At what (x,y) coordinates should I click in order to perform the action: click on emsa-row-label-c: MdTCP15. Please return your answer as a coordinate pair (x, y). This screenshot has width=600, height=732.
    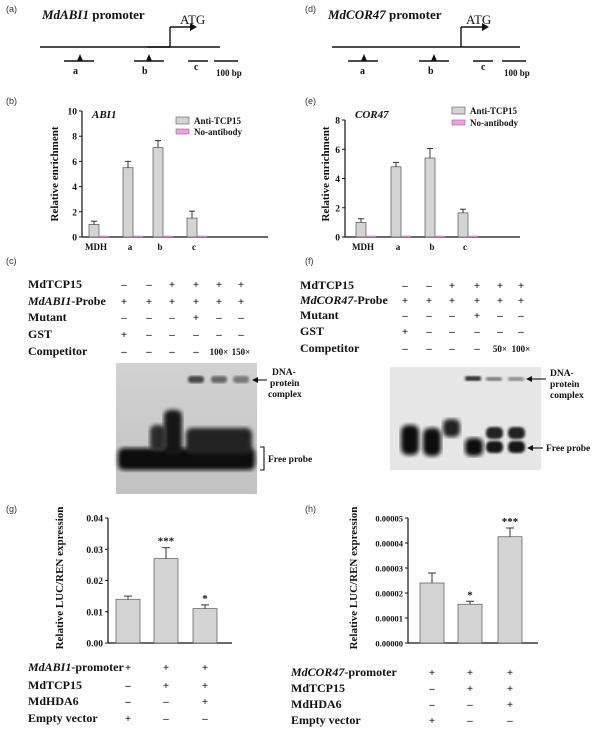
    Looking at the image, I should click on (55, 284).